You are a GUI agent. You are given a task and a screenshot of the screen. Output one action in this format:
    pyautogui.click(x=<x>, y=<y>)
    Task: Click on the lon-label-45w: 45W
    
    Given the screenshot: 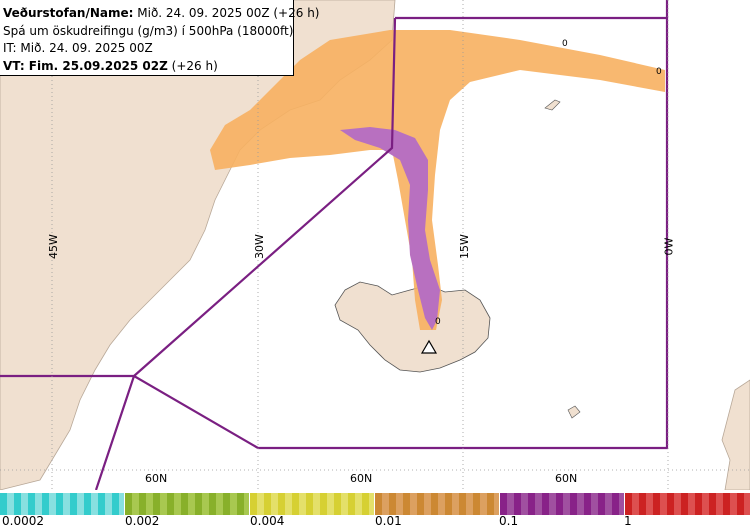 What is the action you would take?
    pyautogui.click(x=53, y=246)
    